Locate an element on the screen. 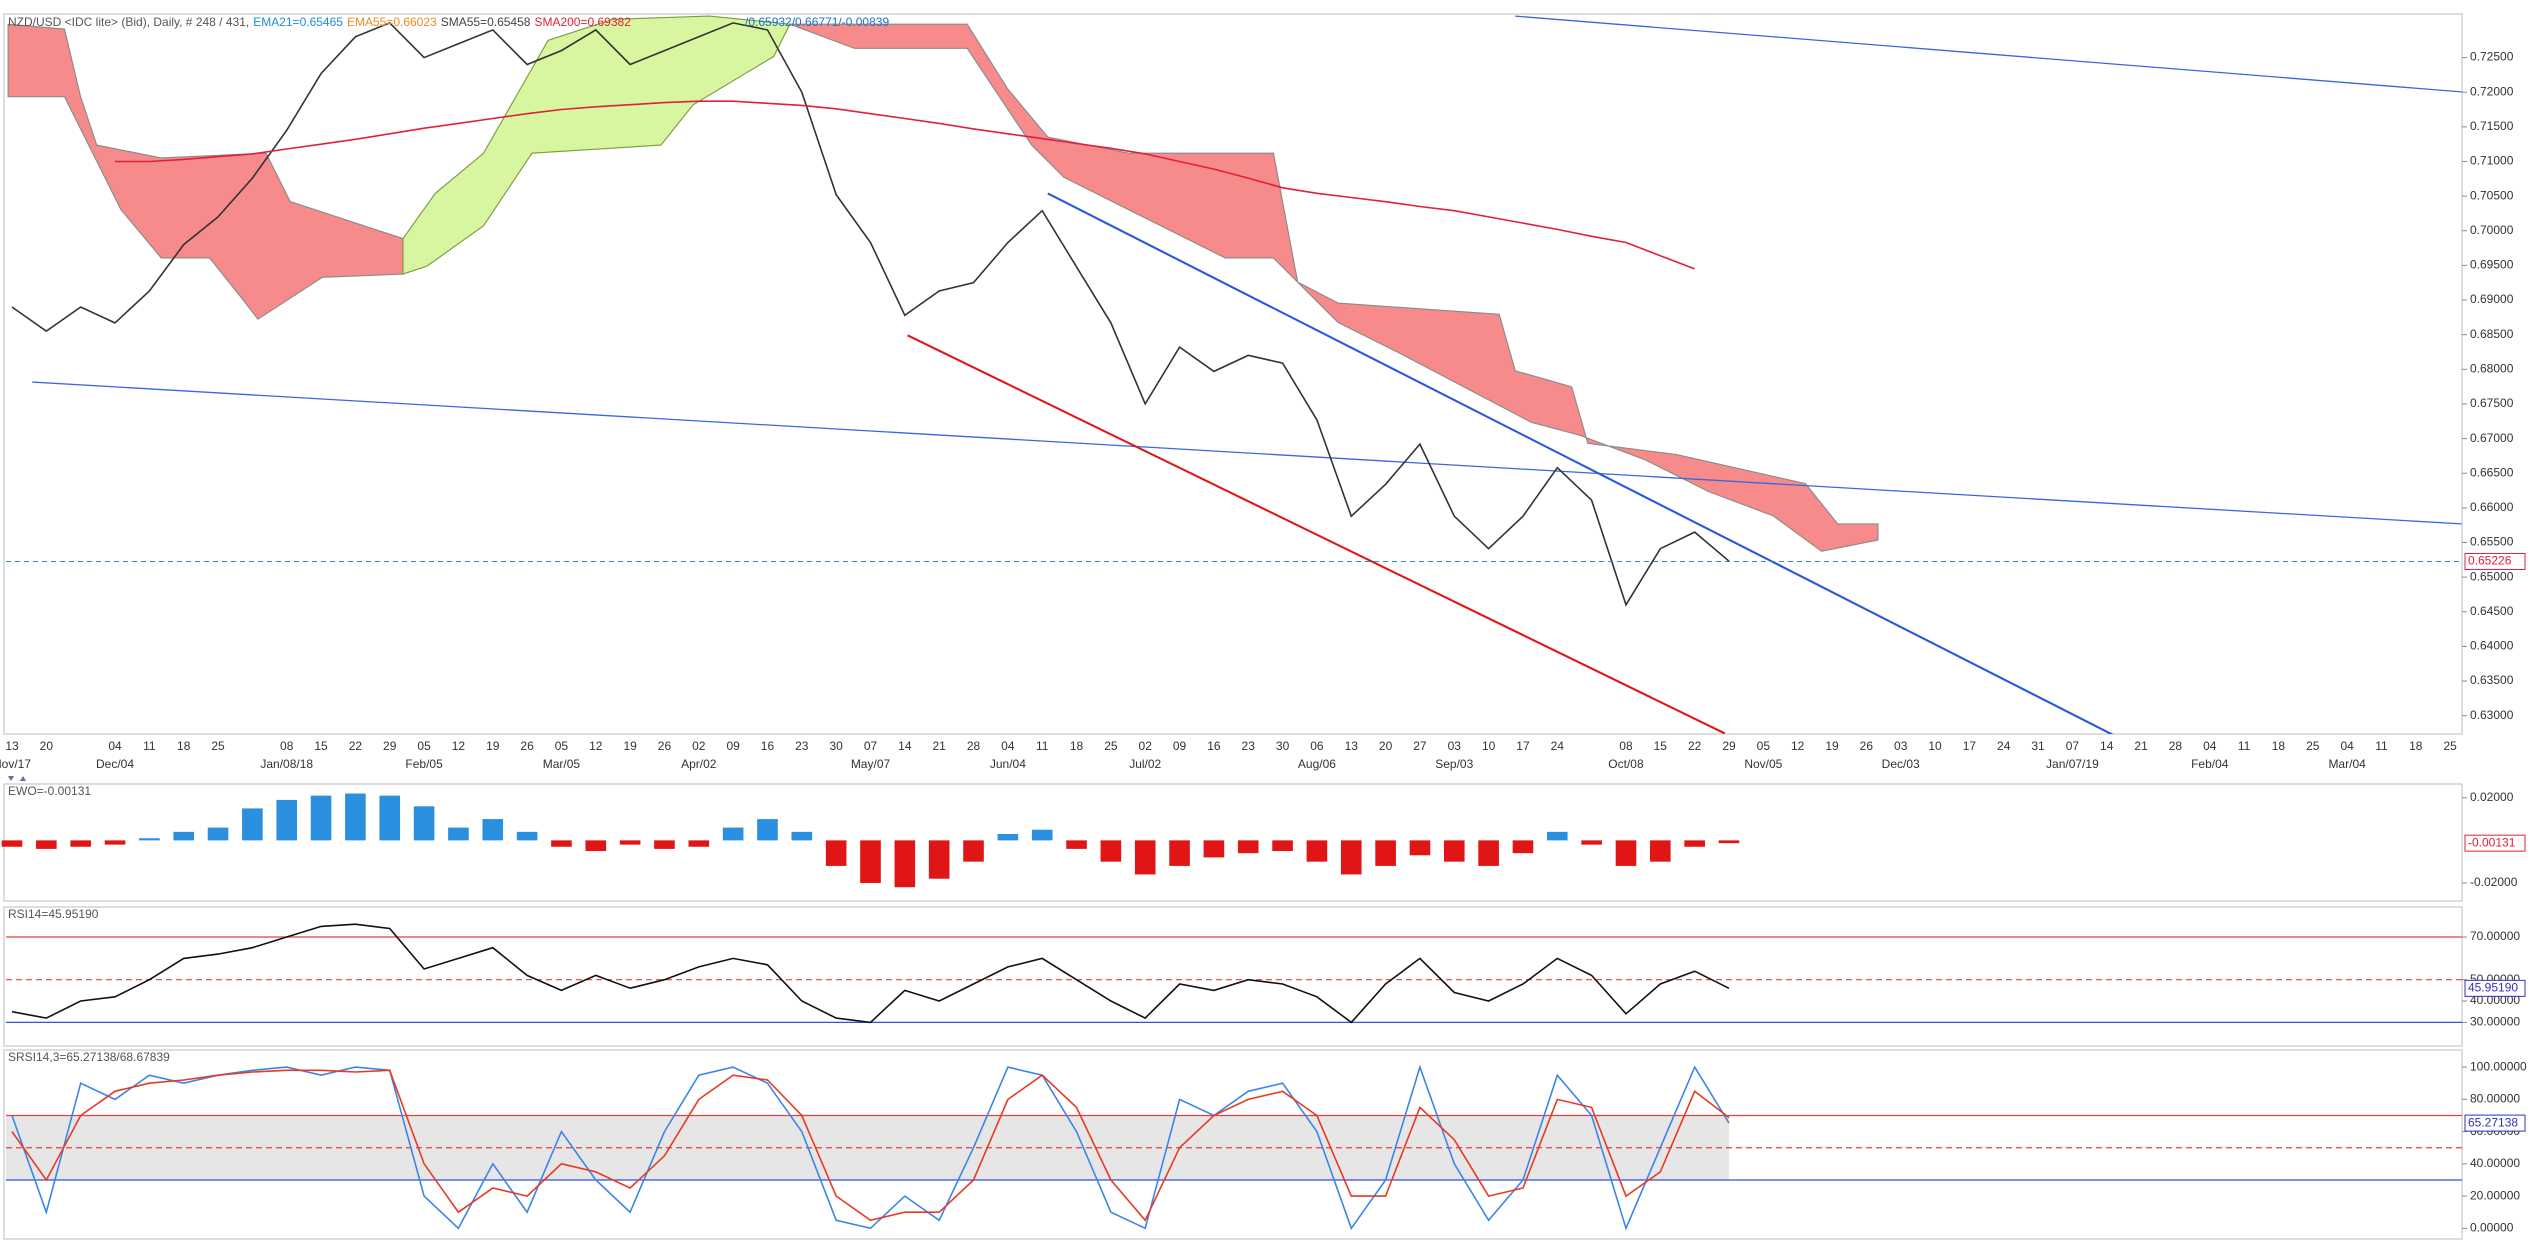 The width and height of the screenshot is (2528, 1249). x-tick-label: 02 is located at coordinates (1146, 746).